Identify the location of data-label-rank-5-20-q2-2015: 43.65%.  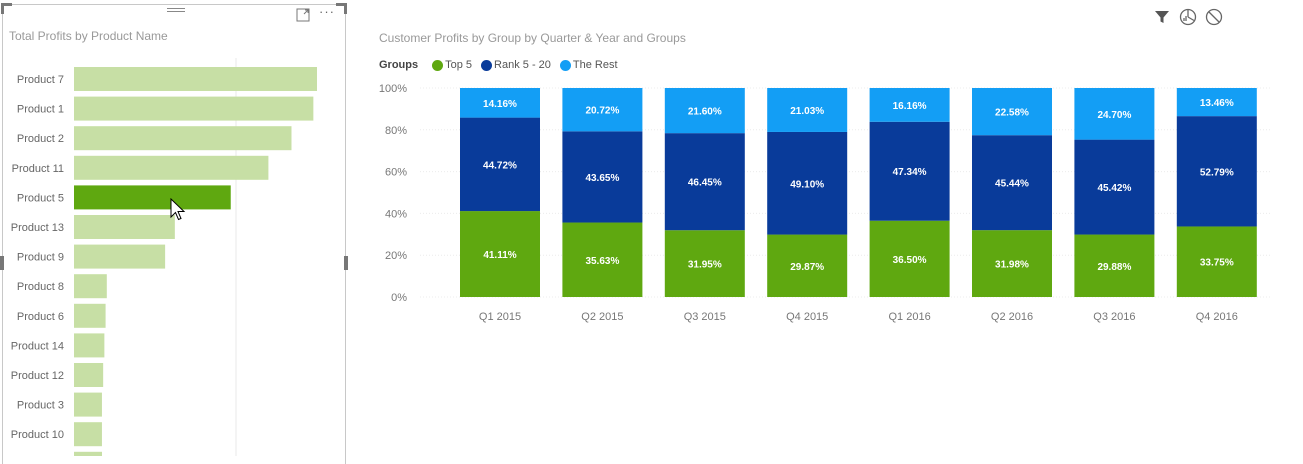
(602, 178).